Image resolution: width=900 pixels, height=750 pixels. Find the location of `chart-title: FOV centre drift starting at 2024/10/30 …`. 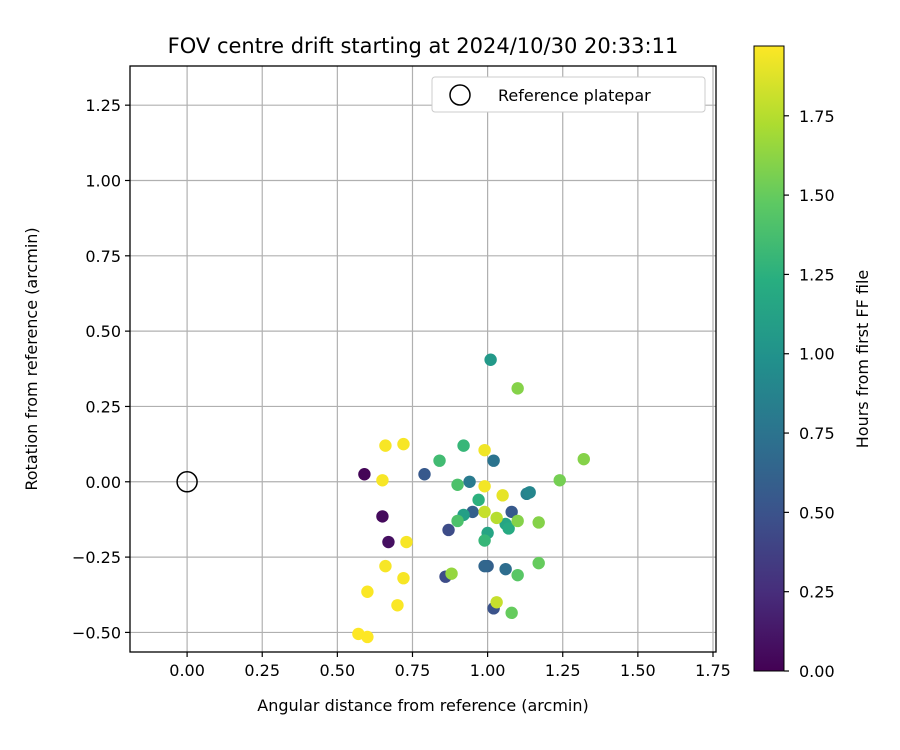

chart-title: FOV centre drift starting at 2024/10/30 … is located at coordinates (423, 46).